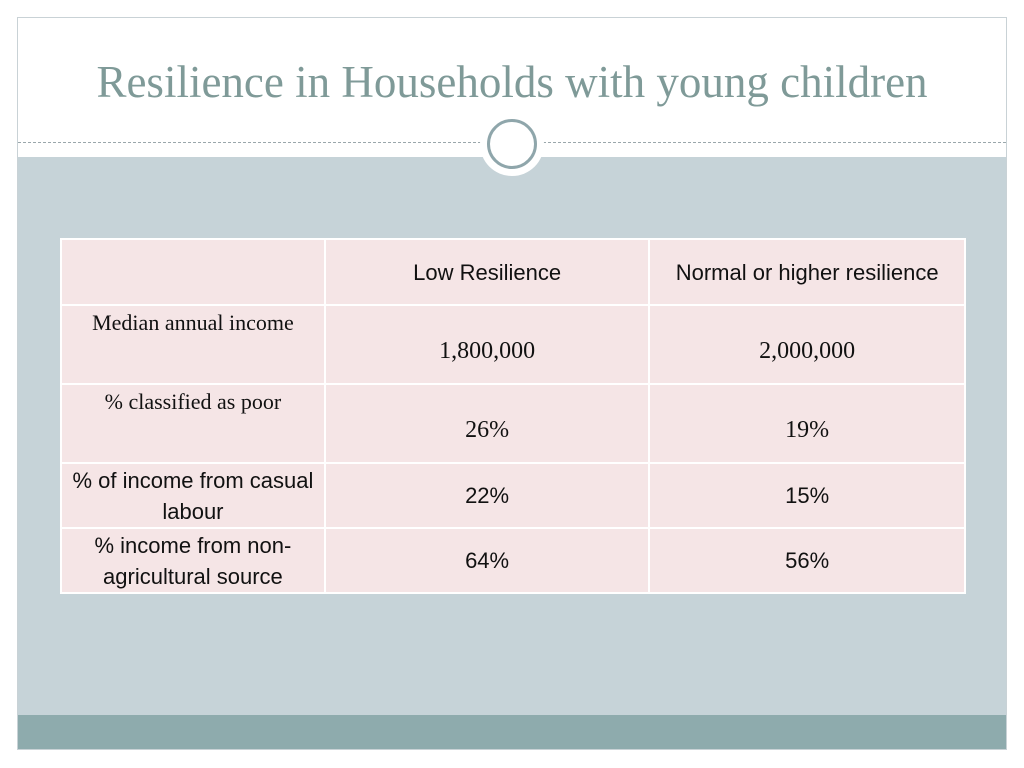  I want to click on row-label-casual-labour: % of income from casual labour, so click(193, 495).